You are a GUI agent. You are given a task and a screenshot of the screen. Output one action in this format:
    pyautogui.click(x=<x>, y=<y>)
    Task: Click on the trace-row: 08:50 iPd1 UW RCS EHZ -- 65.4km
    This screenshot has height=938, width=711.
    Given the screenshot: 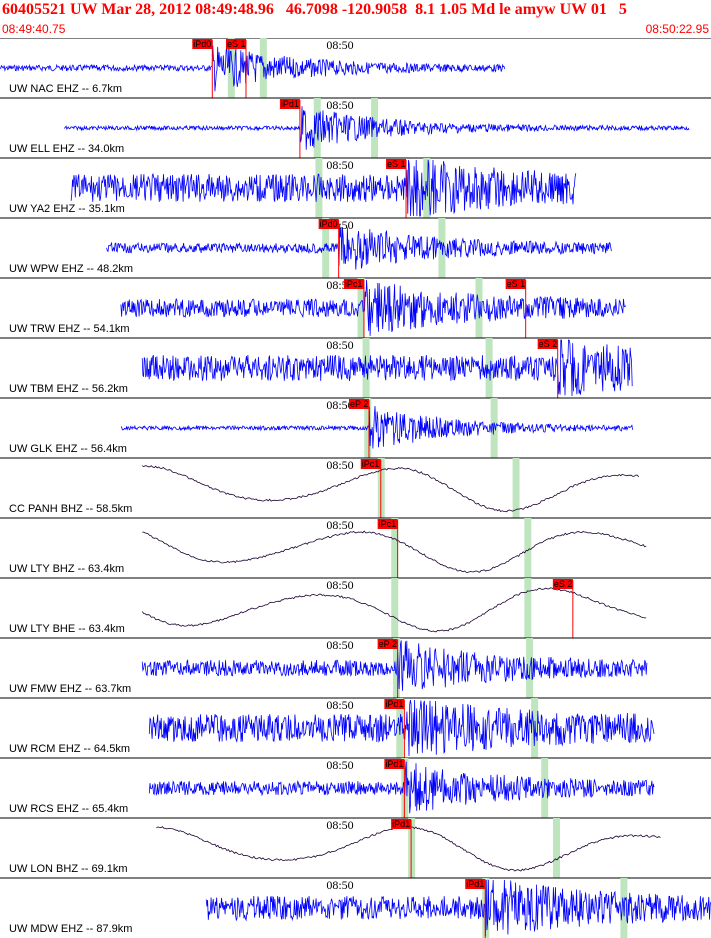 What is the action you would take?
    pyautogui.click(x=355, y=787)
    